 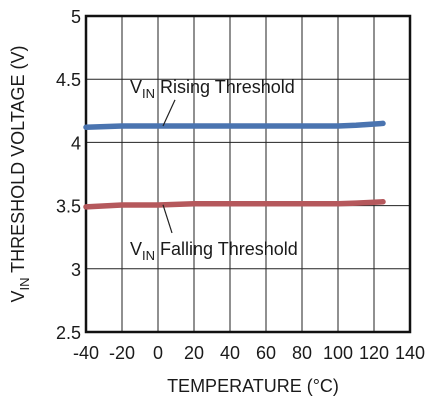 What do you see at coordinates (169, 113) in the screenshot?
I see `leader-line-rising` at bounding box center [169, 113].